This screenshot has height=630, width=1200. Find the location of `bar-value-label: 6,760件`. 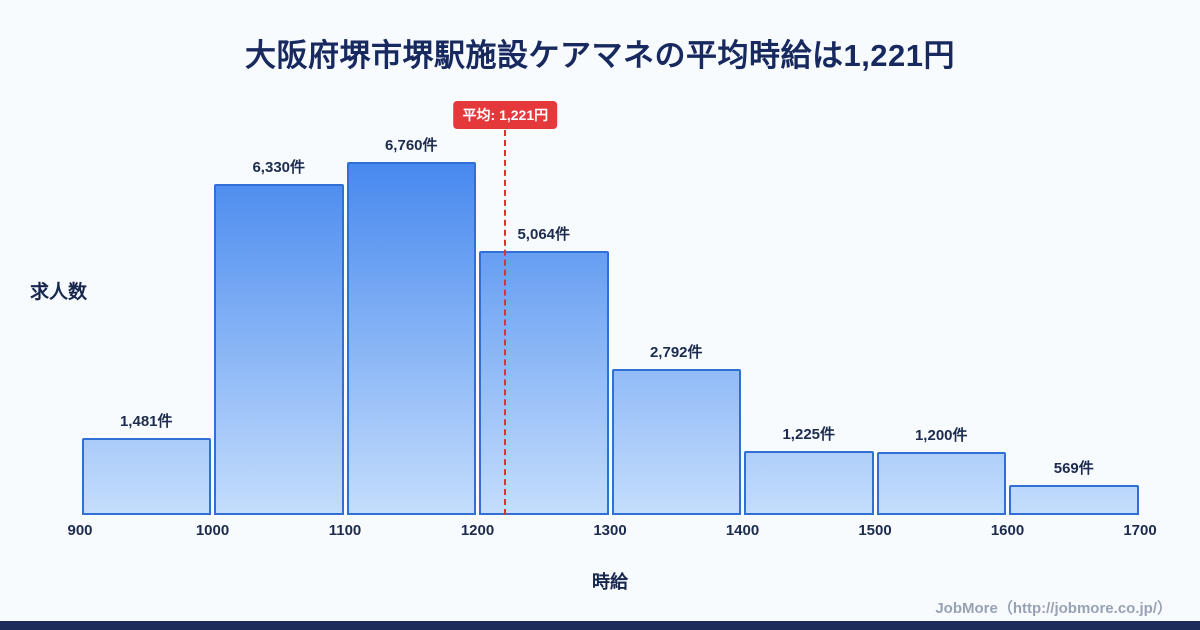

bar-value-label: 6,760件 is located at coordinates (411, 145).